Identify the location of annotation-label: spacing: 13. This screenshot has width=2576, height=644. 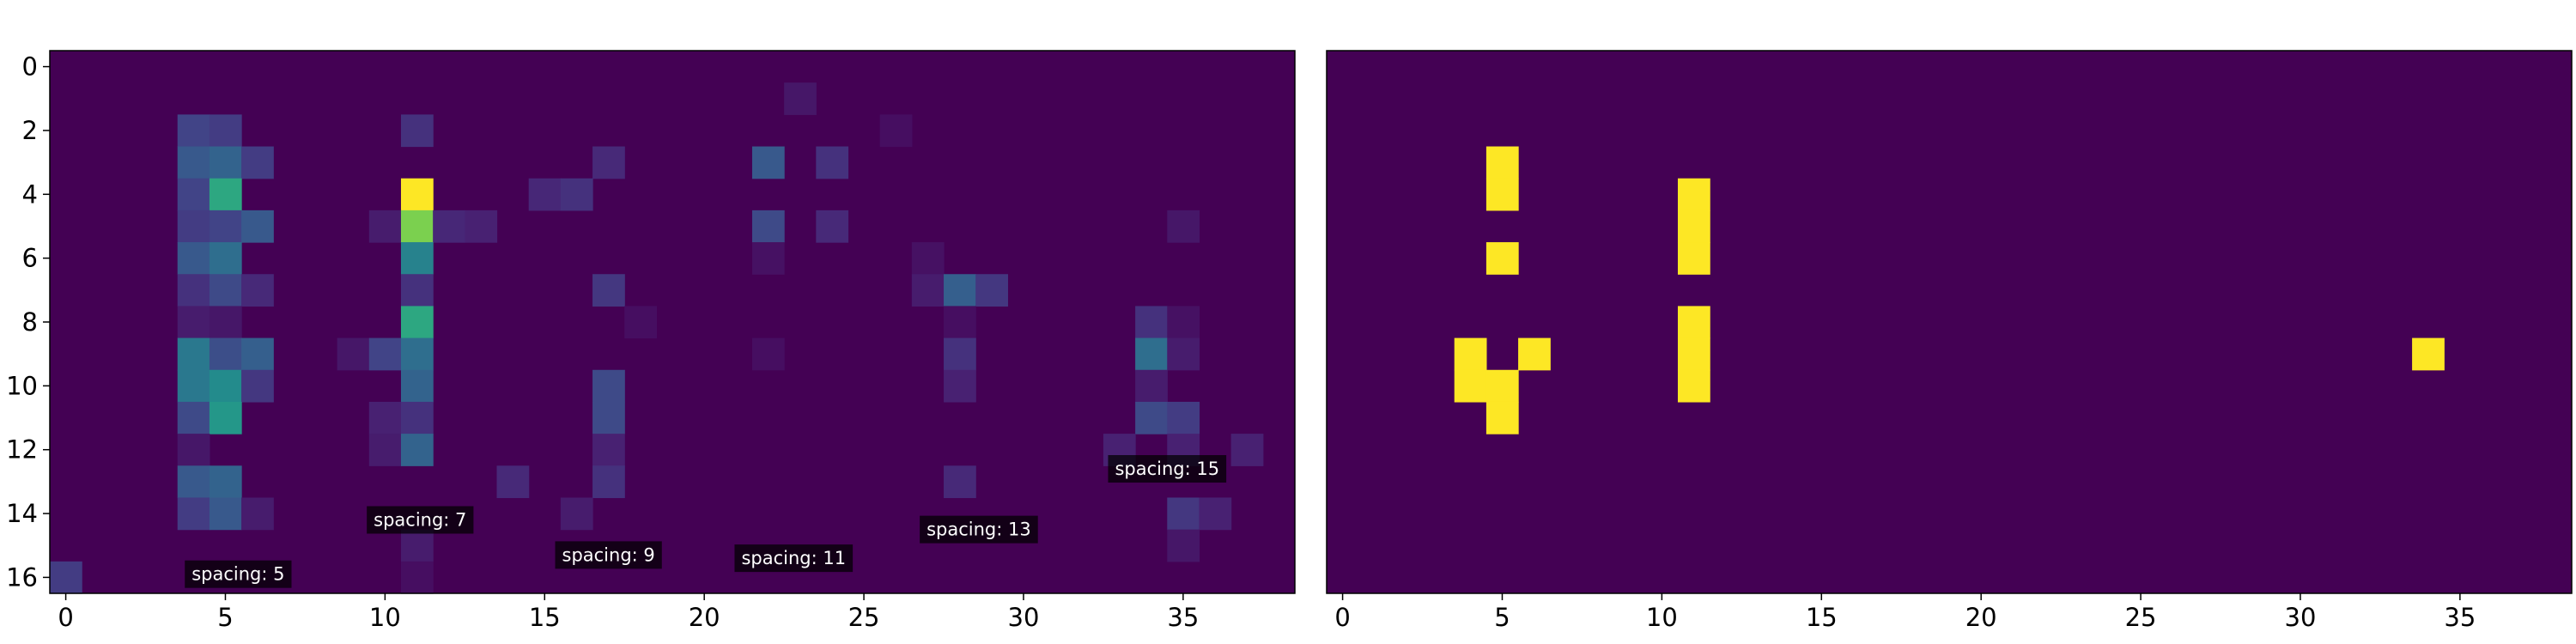
(979, 530).